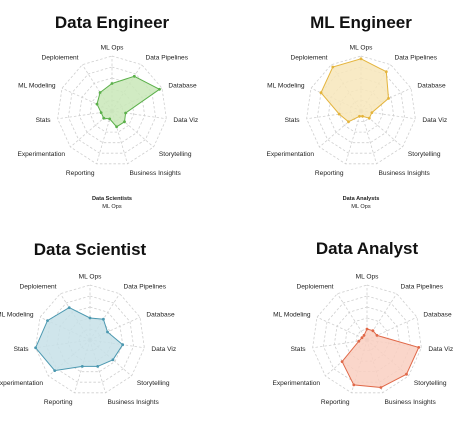 This screenshot has height=440, width=474. I want to click on chart-title: ML Engineer, so click(361, 22).